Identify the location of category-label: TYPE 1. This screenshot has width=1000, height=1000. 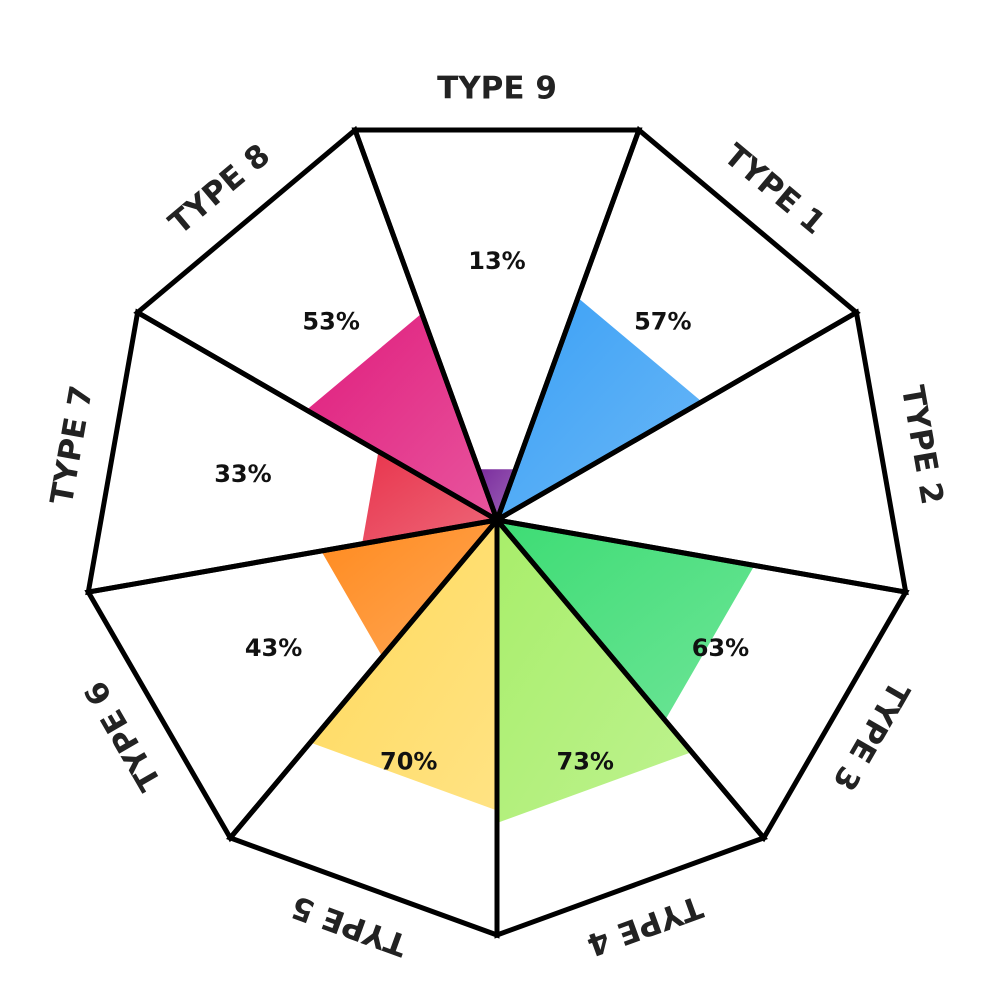
(774, 189).